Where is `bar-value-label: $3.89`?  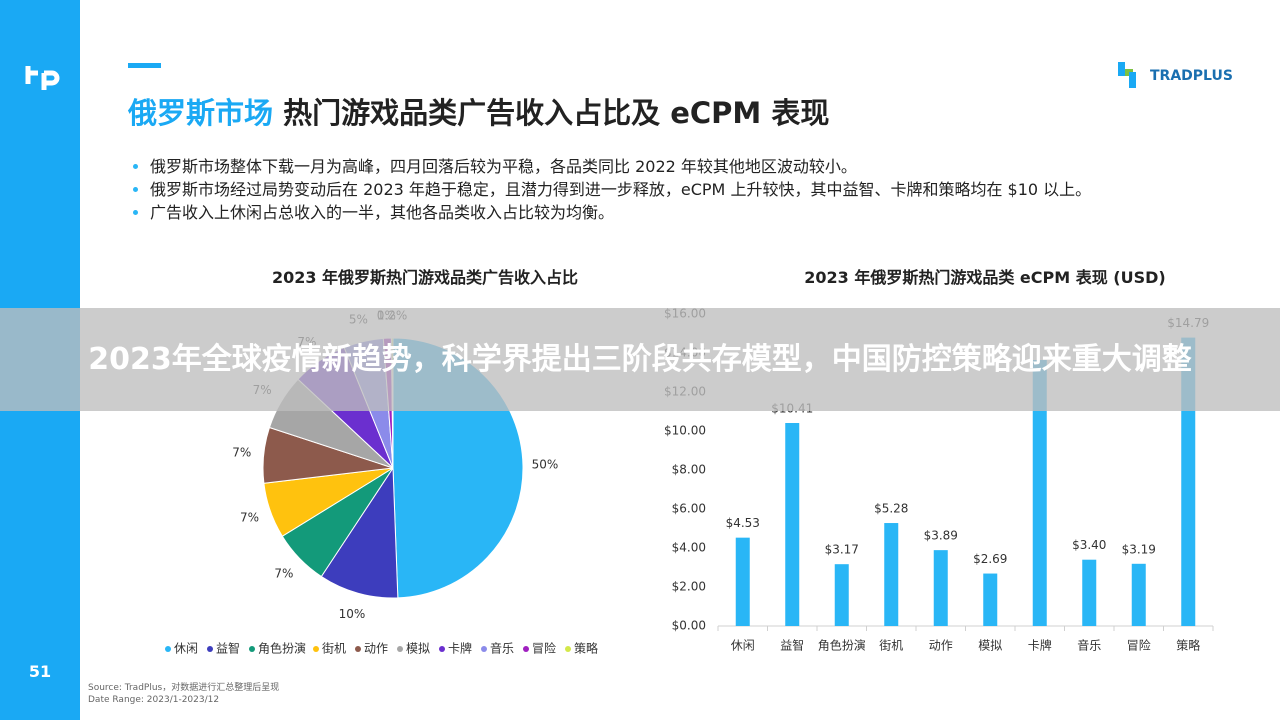 bar-value-label: $3.89 is located at coordinates (941, 536).